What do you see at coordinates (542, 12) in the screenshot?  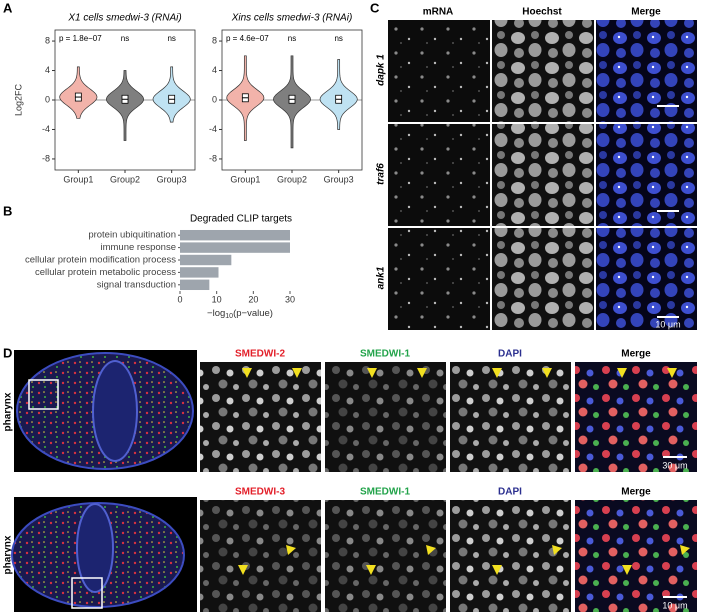 I see `column-header: Hoechst` at bounding box center [542, 12].